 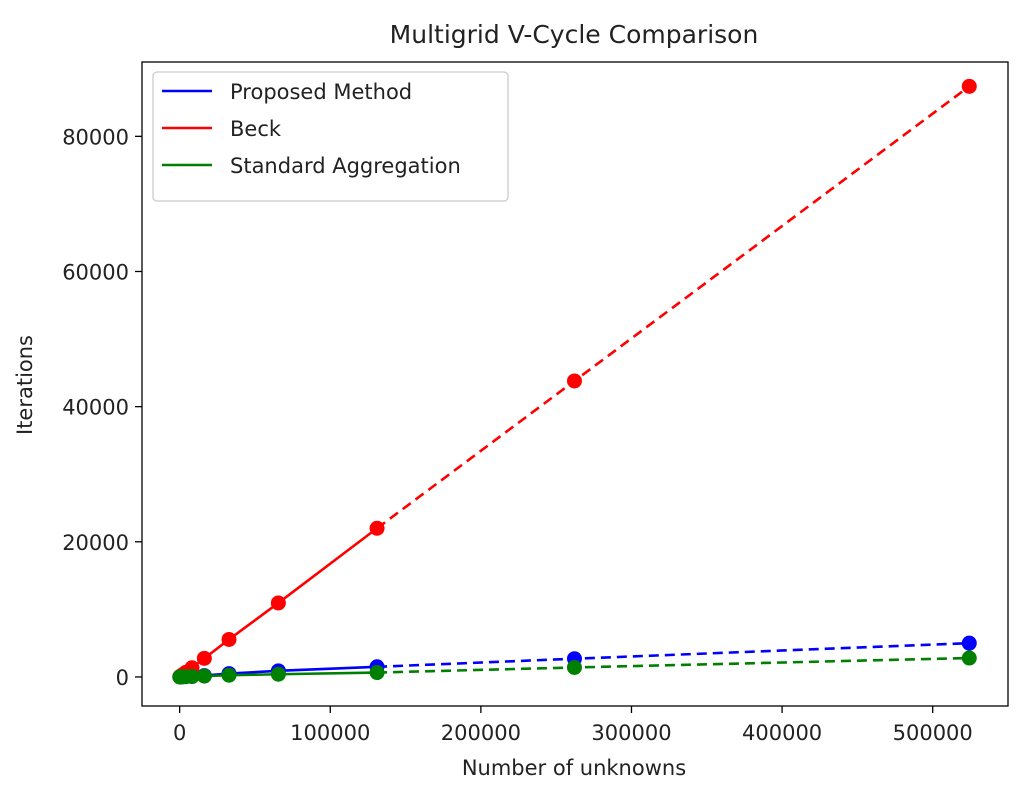 I want to click on x-tick-label: 0, so click(x=179, y=733).